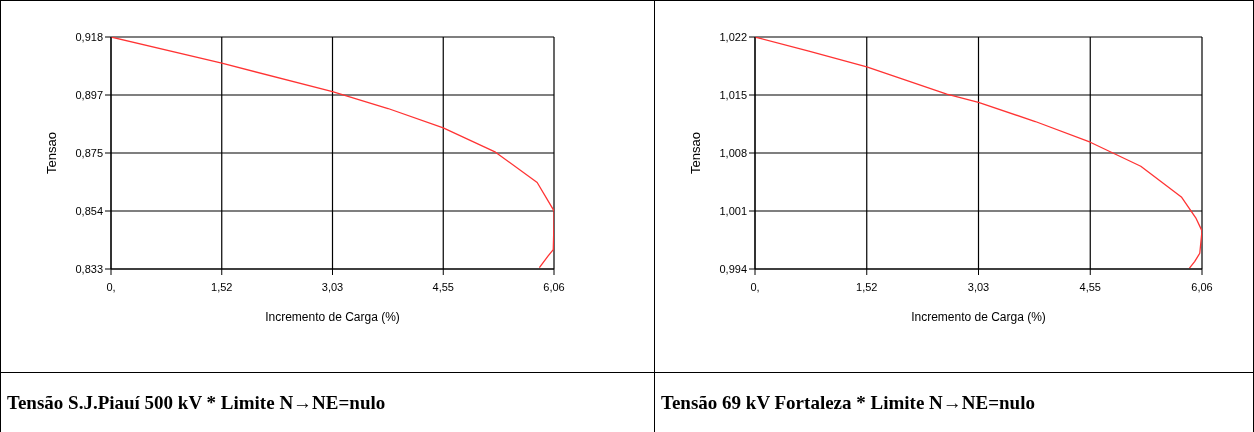 The height and width of the screenshot is (432, 1254). Describe the element at coordinates (89, 268) in the screenshot. I see `y-tick-label: 0,833` at that location.